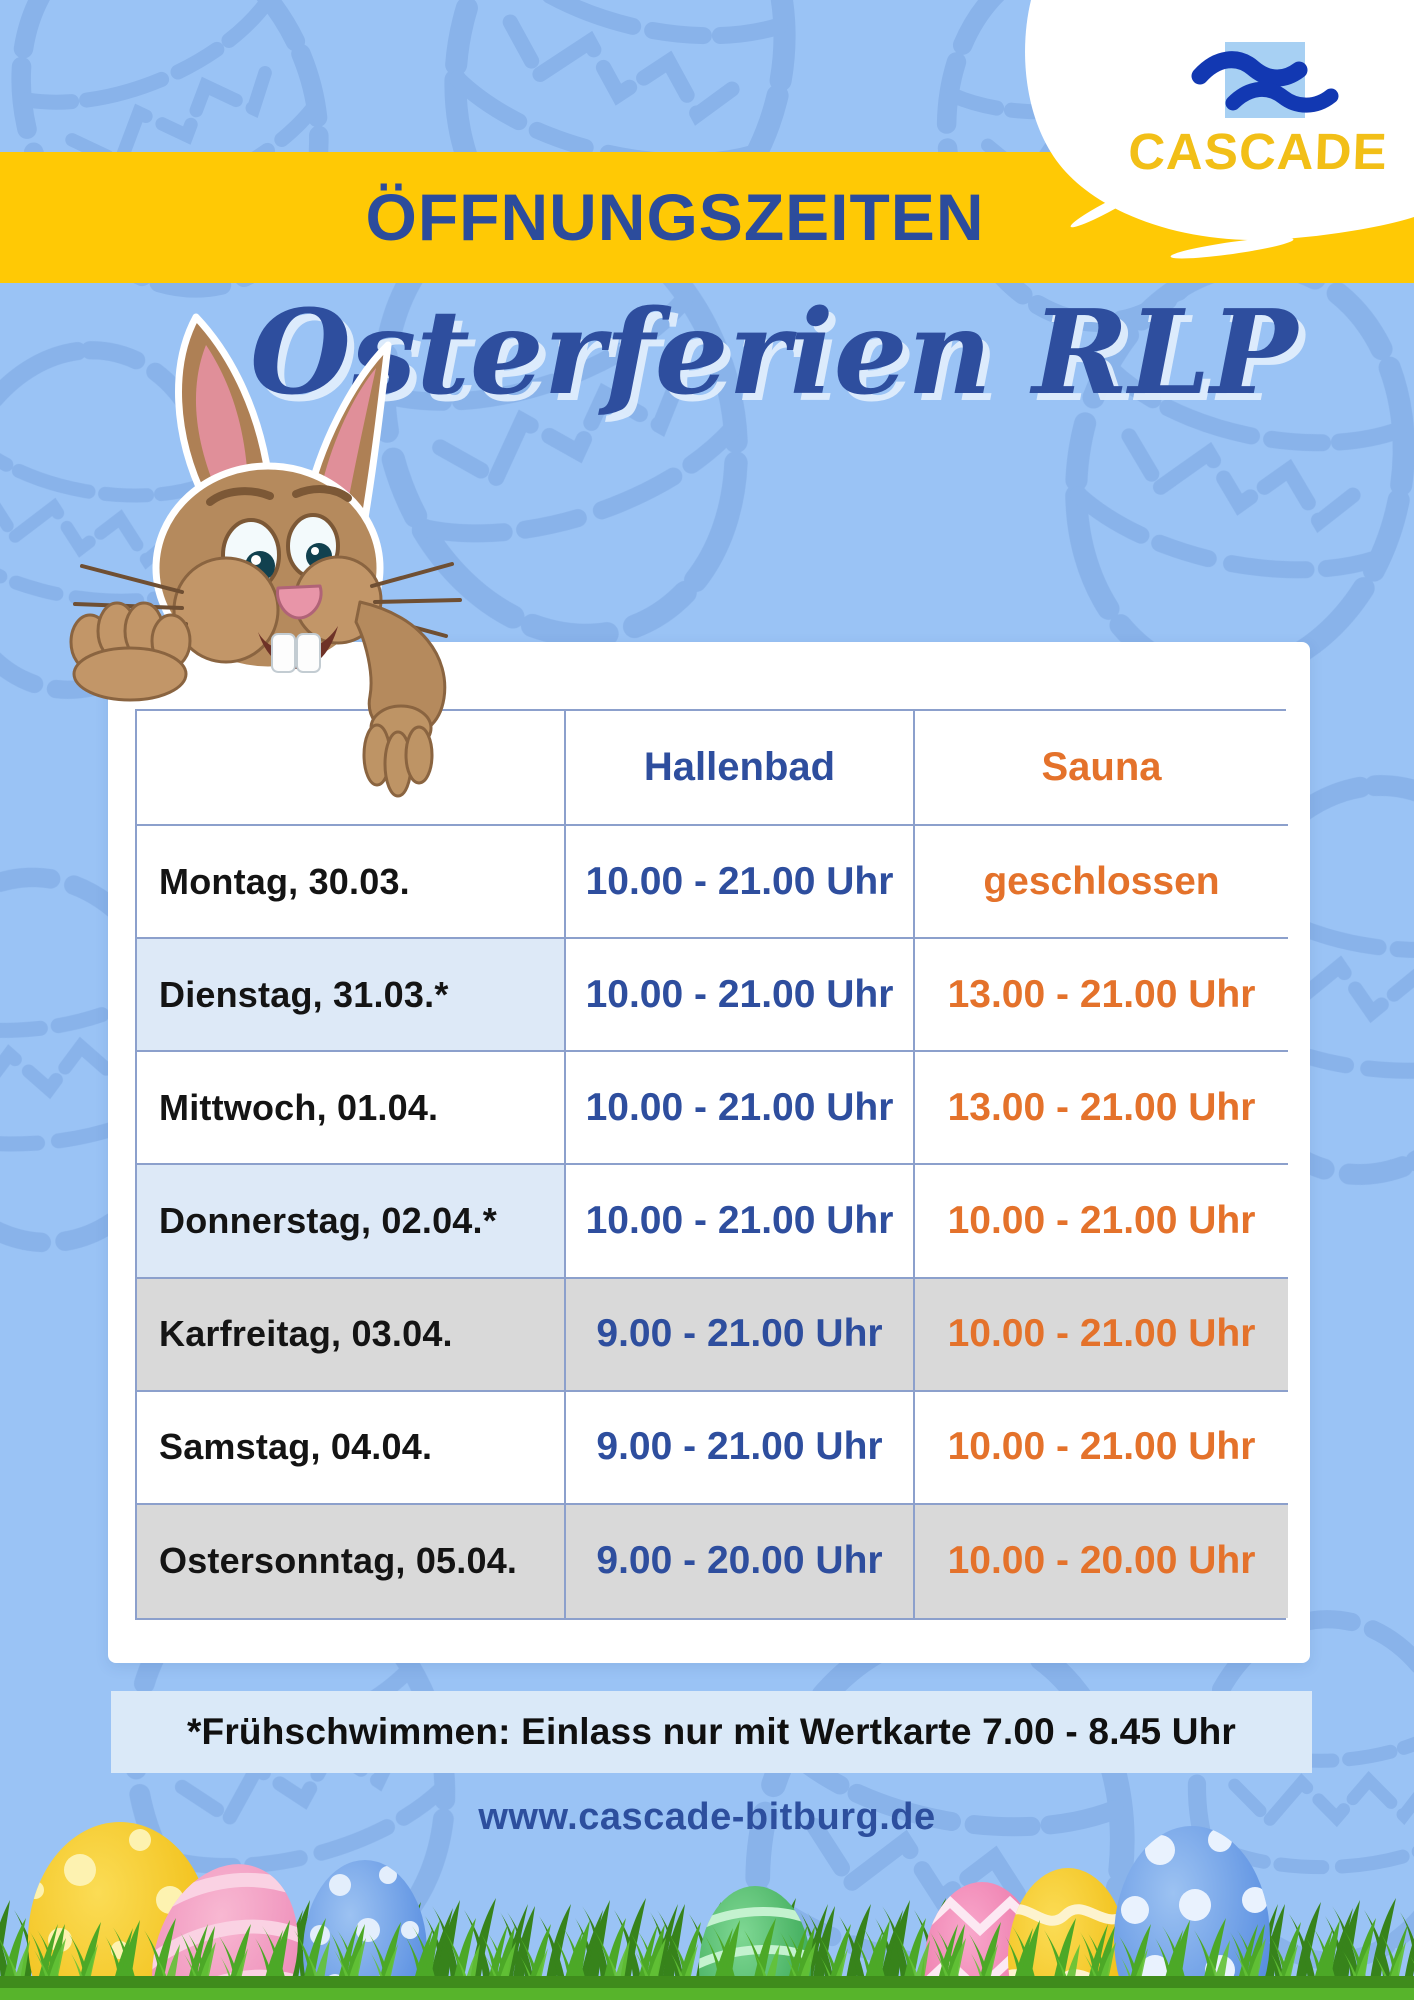 The image size is (1414, 2000). What do you see at coordinates (675, 217) in the screenshot?
I see `page-title: ÖFFNUNGSZEITEN` at bounding box center [675, 217].